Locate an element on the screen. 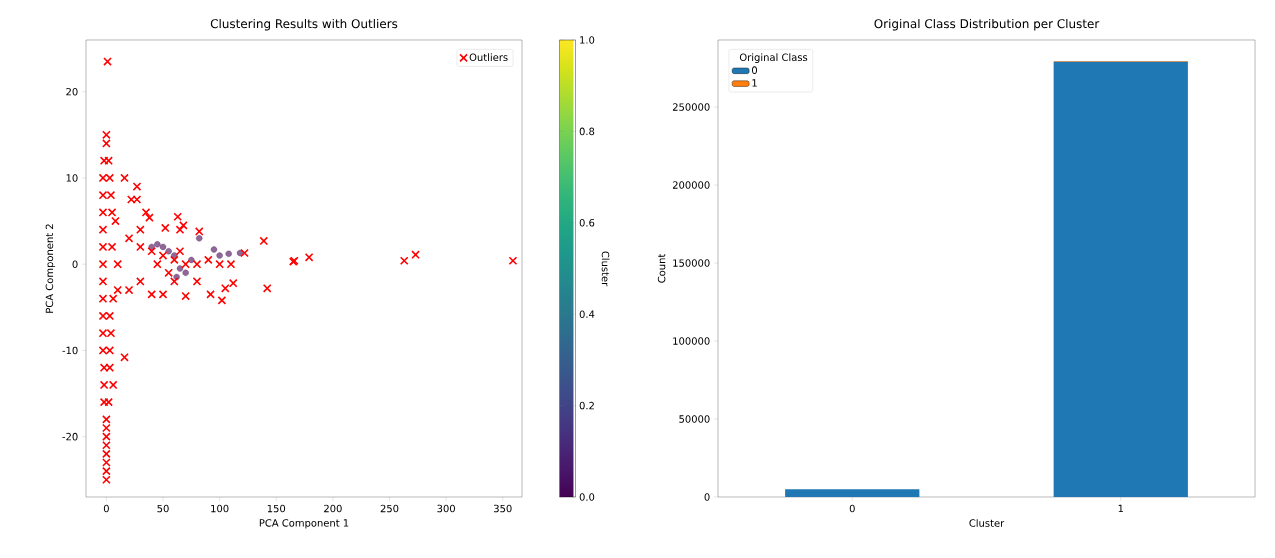 The height and width of the screenshot is (558, 1275). legend-label: Outliers is located at coordinates (488, 57).